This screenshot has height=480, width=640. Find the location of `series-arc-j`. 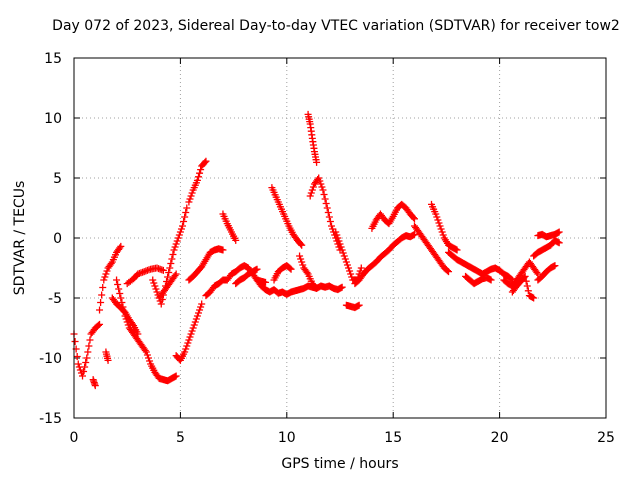

series-arc-j is located at coordinates (189, 332).